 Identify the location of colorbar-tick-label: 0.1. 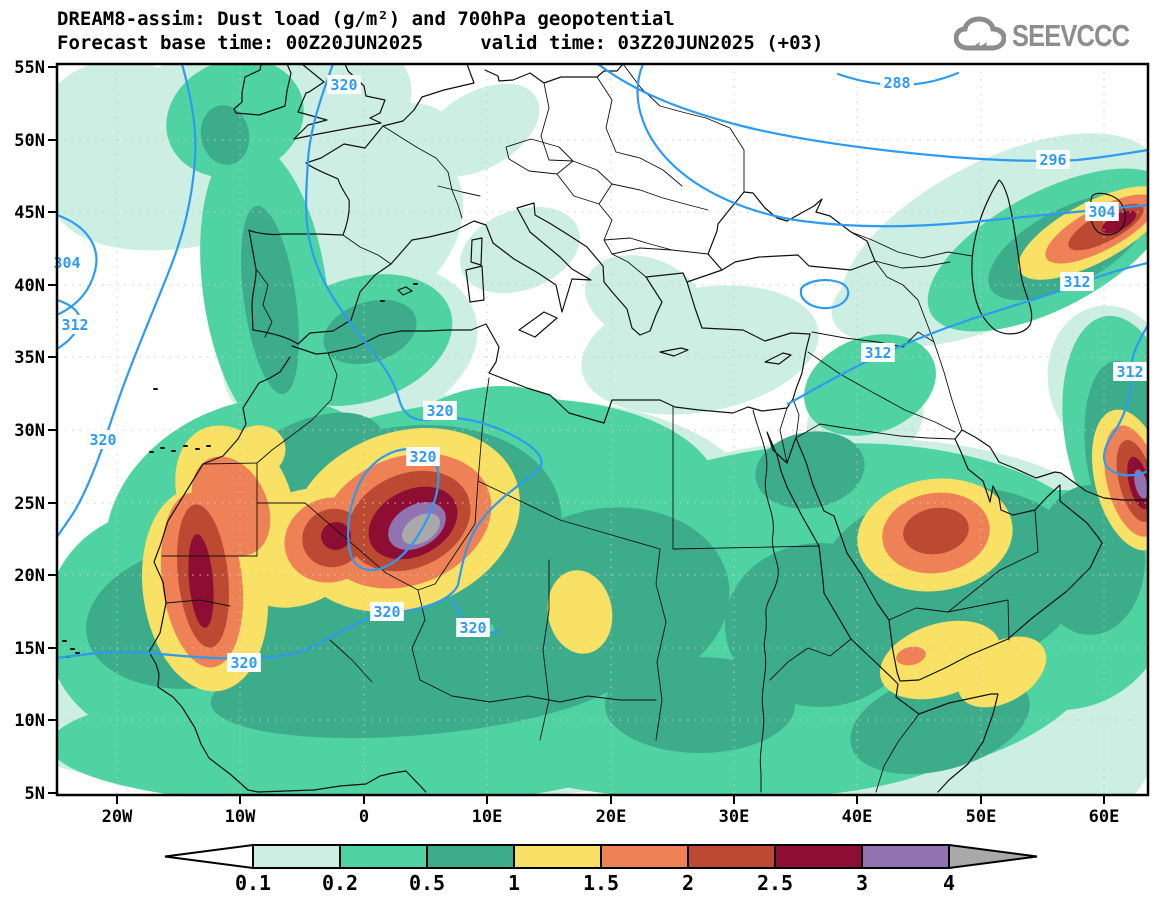
(253, 883).